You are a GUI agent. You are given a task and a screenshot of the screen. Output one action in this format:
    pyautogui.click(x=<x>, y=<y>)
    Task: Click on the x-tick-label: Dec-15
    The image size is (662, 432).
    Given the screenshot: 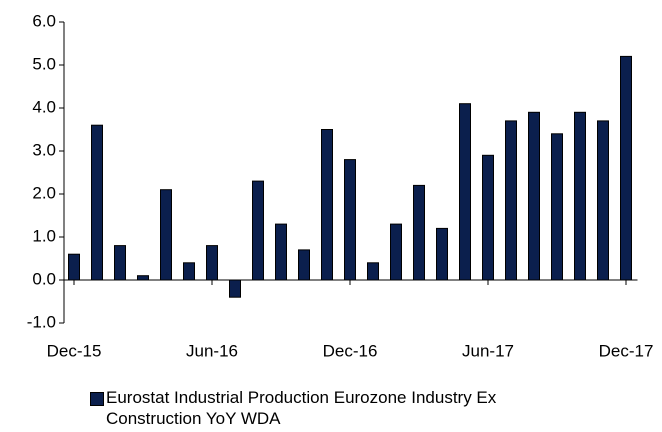 What is the action you would take?
    pyautogui.click(x=74, y=350)
    